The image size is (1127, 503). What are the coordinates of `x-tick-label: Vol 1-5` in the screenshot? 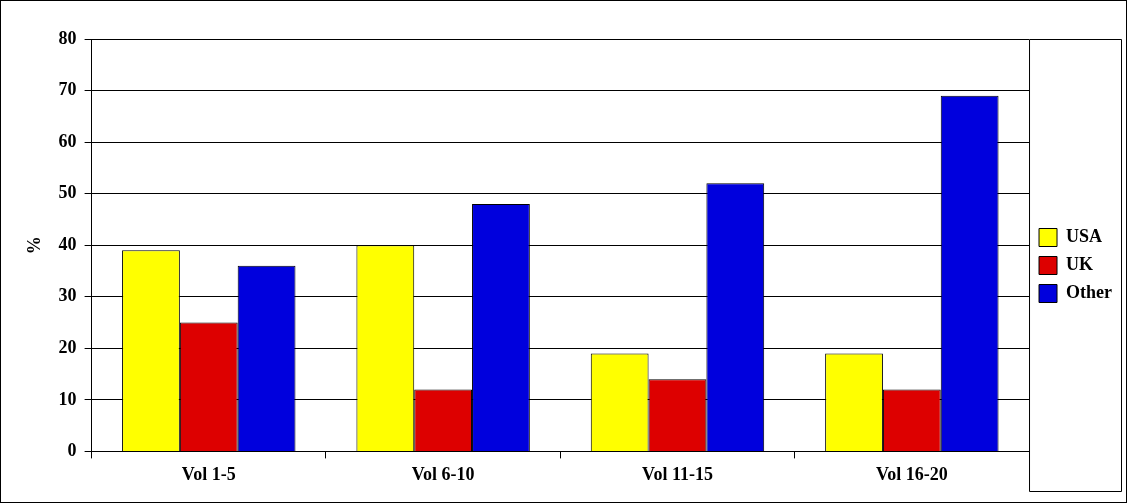 It's located at (208, 473).